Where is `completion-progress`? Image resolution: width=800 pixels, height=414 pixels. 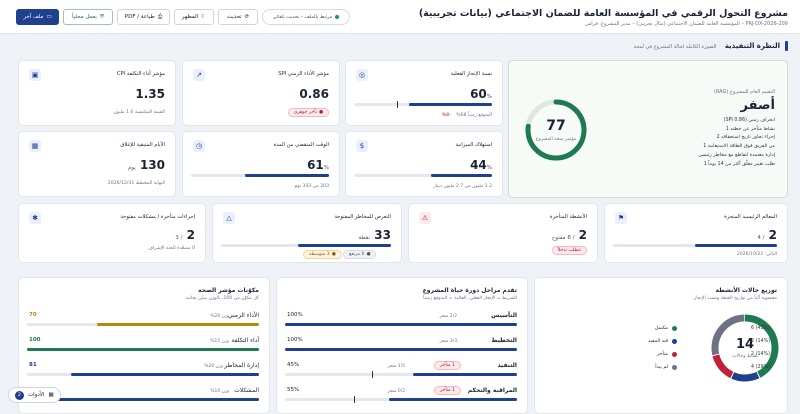 completion-progress is located at coordinates (423, 104).